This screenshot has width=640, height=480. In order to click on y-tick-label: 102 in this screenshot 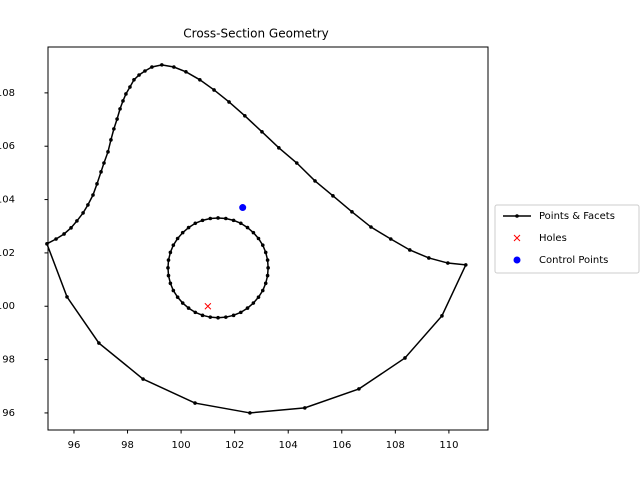, I will do `click(7, 253)`.